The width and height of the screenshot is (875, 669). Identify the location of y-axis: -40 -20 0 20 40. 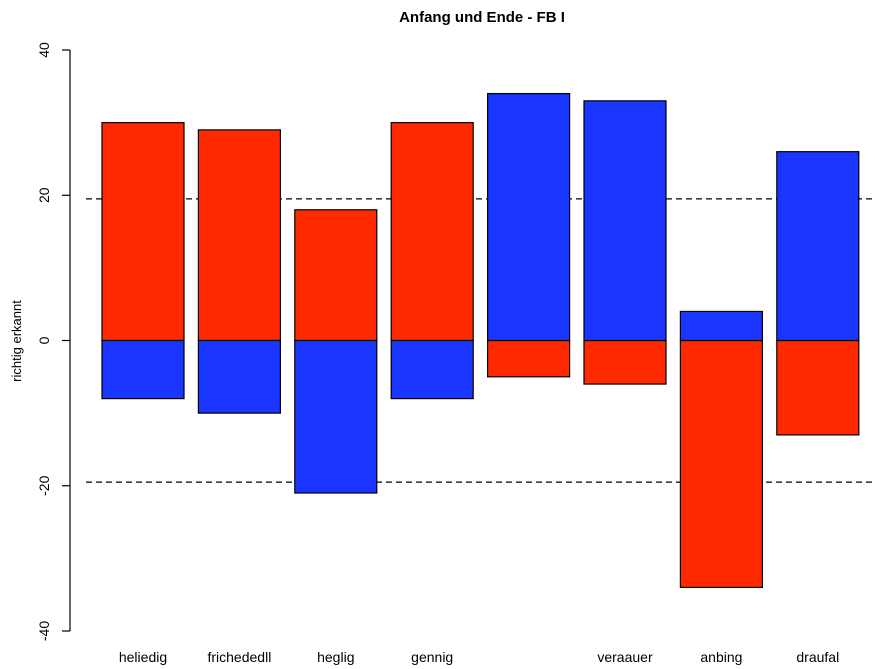
(53, 341).